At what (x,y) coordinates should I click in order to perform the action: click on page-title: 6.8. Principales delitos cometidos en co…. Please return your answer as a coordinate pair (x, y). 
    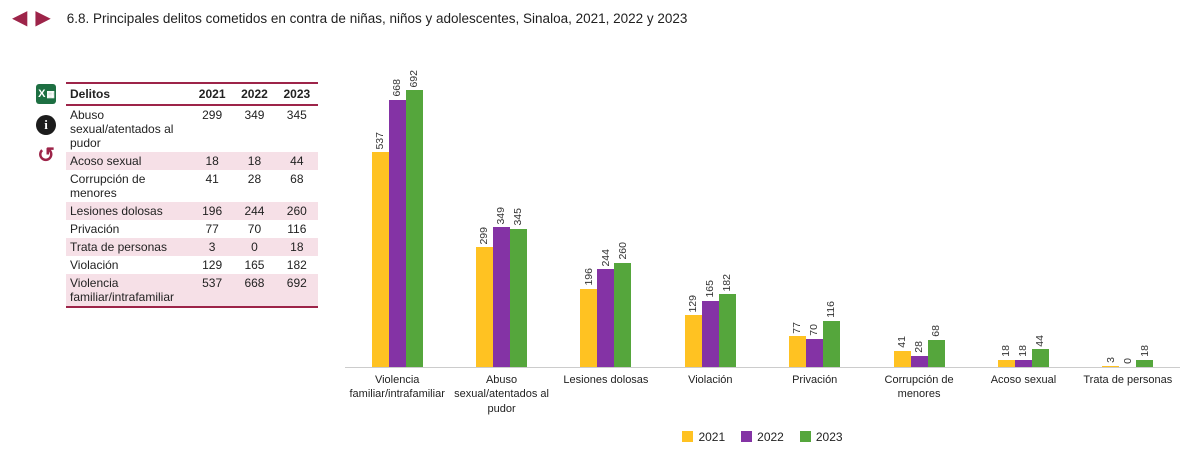
    Looking at the image, I should click on (377, 18).